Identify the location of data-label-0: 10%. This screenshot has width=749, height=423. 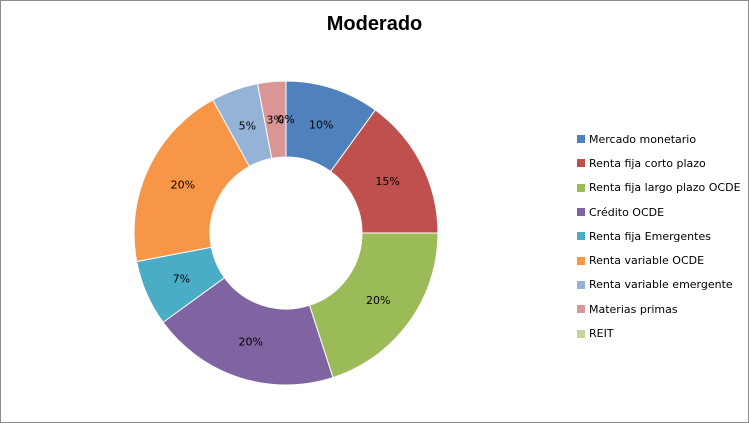
(321, 125).